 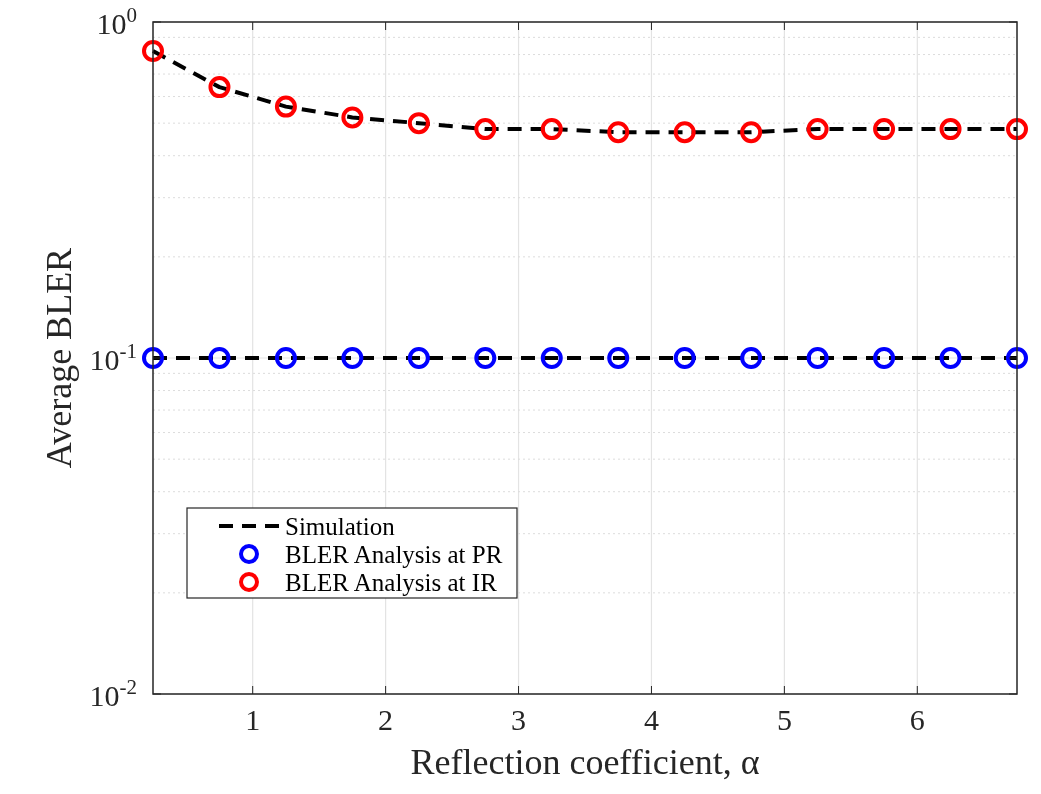 What do you see at coordinates (113, 693) in the screenshot?
I see `y-tick-label: 10$^{-2}$` at bounding box center [113, 693].